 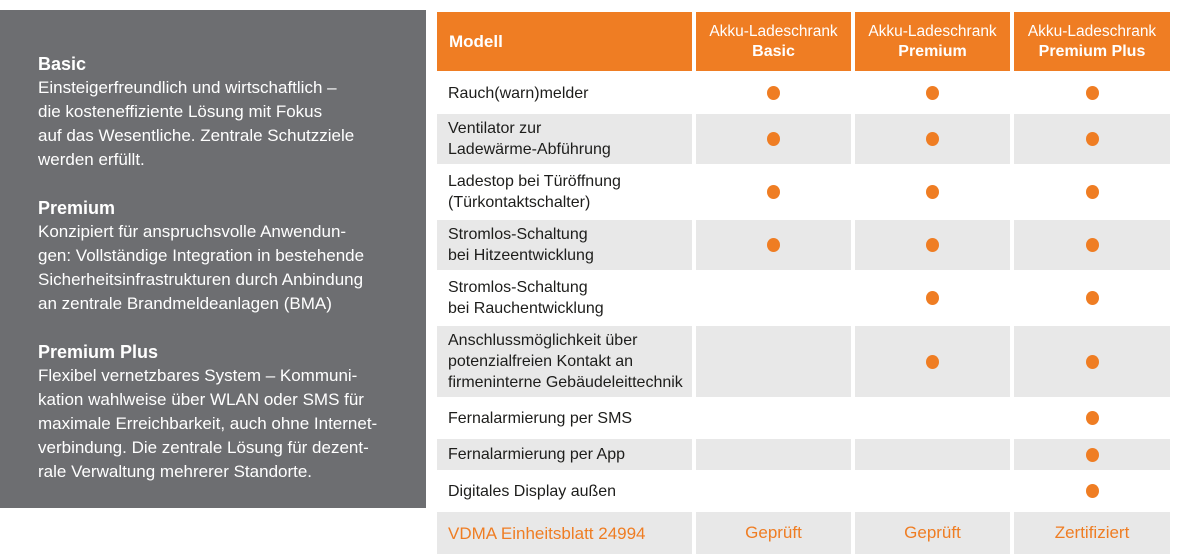 What do you see at coordinates (518, 93) in the screenshot?
I see `feature-label: Rauch(warn)melder` at bounding box center [518, 93].